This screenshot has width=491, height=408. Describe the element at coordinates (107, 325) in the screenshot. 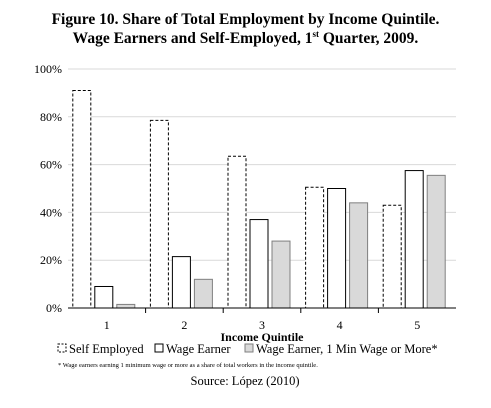

I see `x-tick-label: 1` at that location.